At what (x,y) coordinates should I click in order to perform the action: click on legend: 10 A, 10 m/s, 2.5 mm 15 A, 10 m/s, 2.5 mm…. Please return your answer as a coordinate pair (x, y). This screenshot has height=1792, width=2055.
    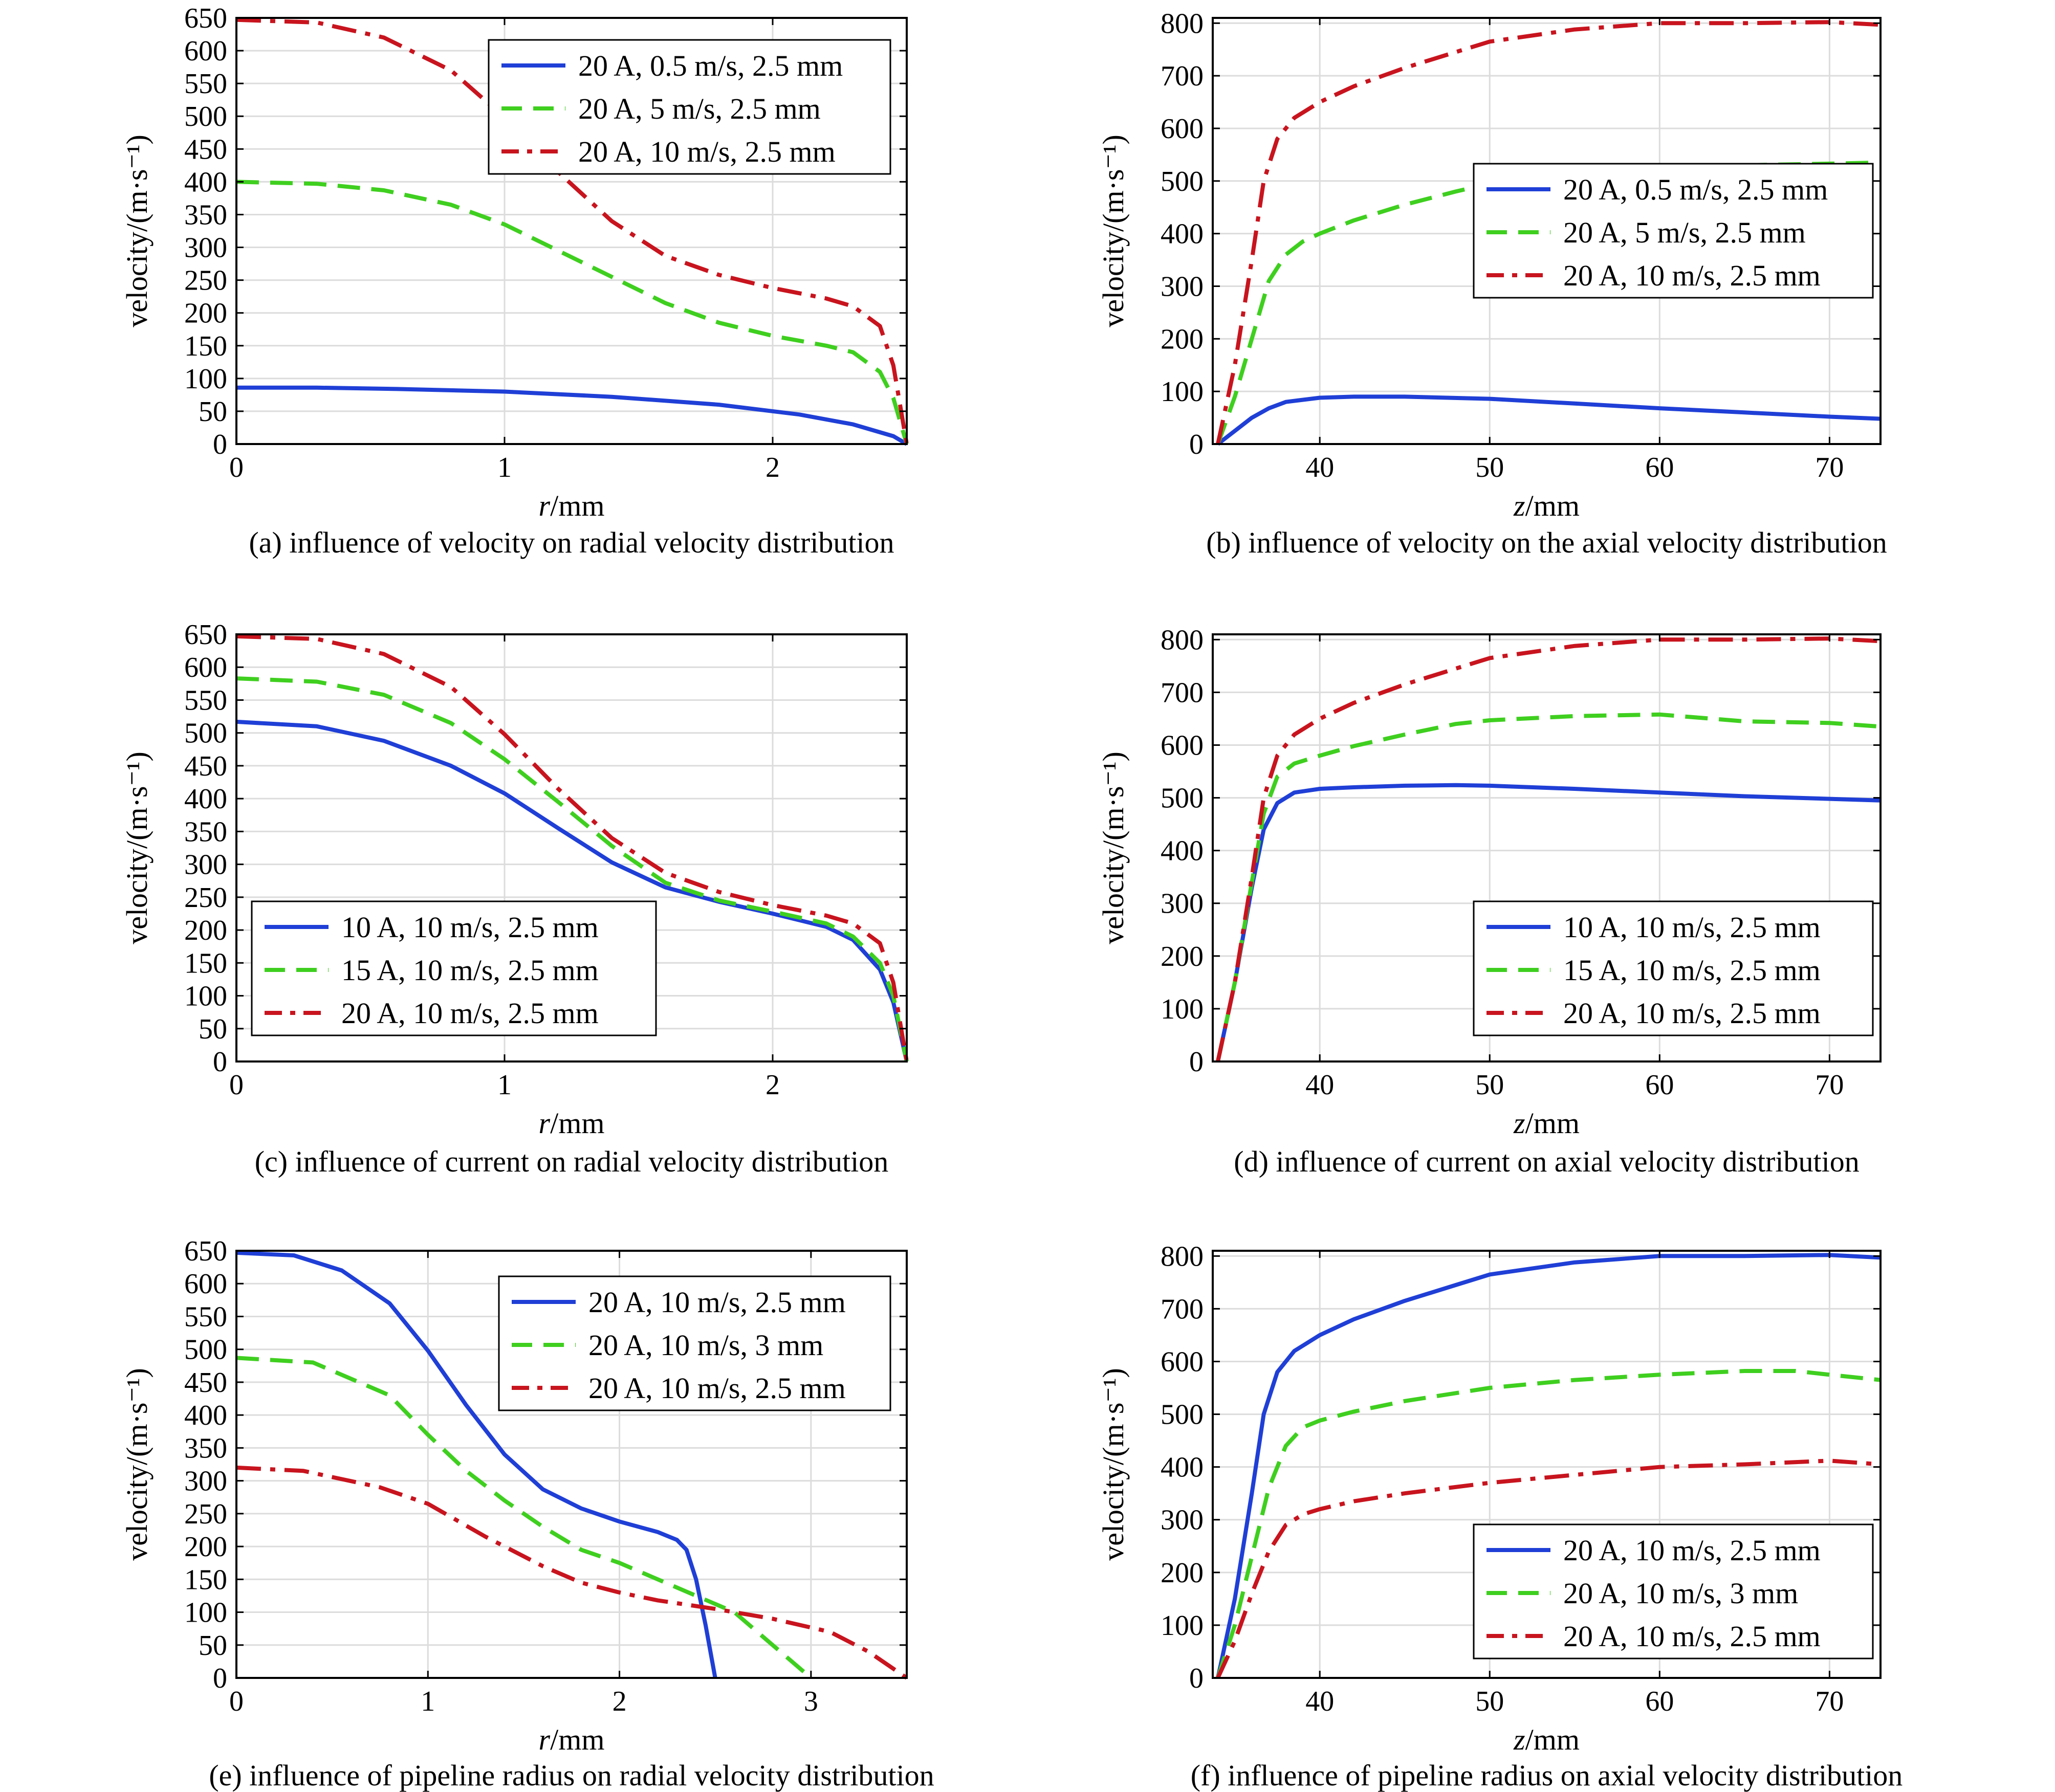
    Looking at the image, I should click on (454, 968).